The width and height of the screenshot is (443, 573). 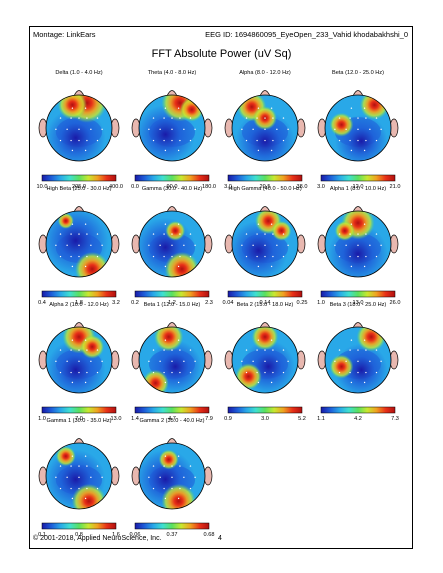 I want to click on scale-min-label: 3.0, so click(x=228, y=187).